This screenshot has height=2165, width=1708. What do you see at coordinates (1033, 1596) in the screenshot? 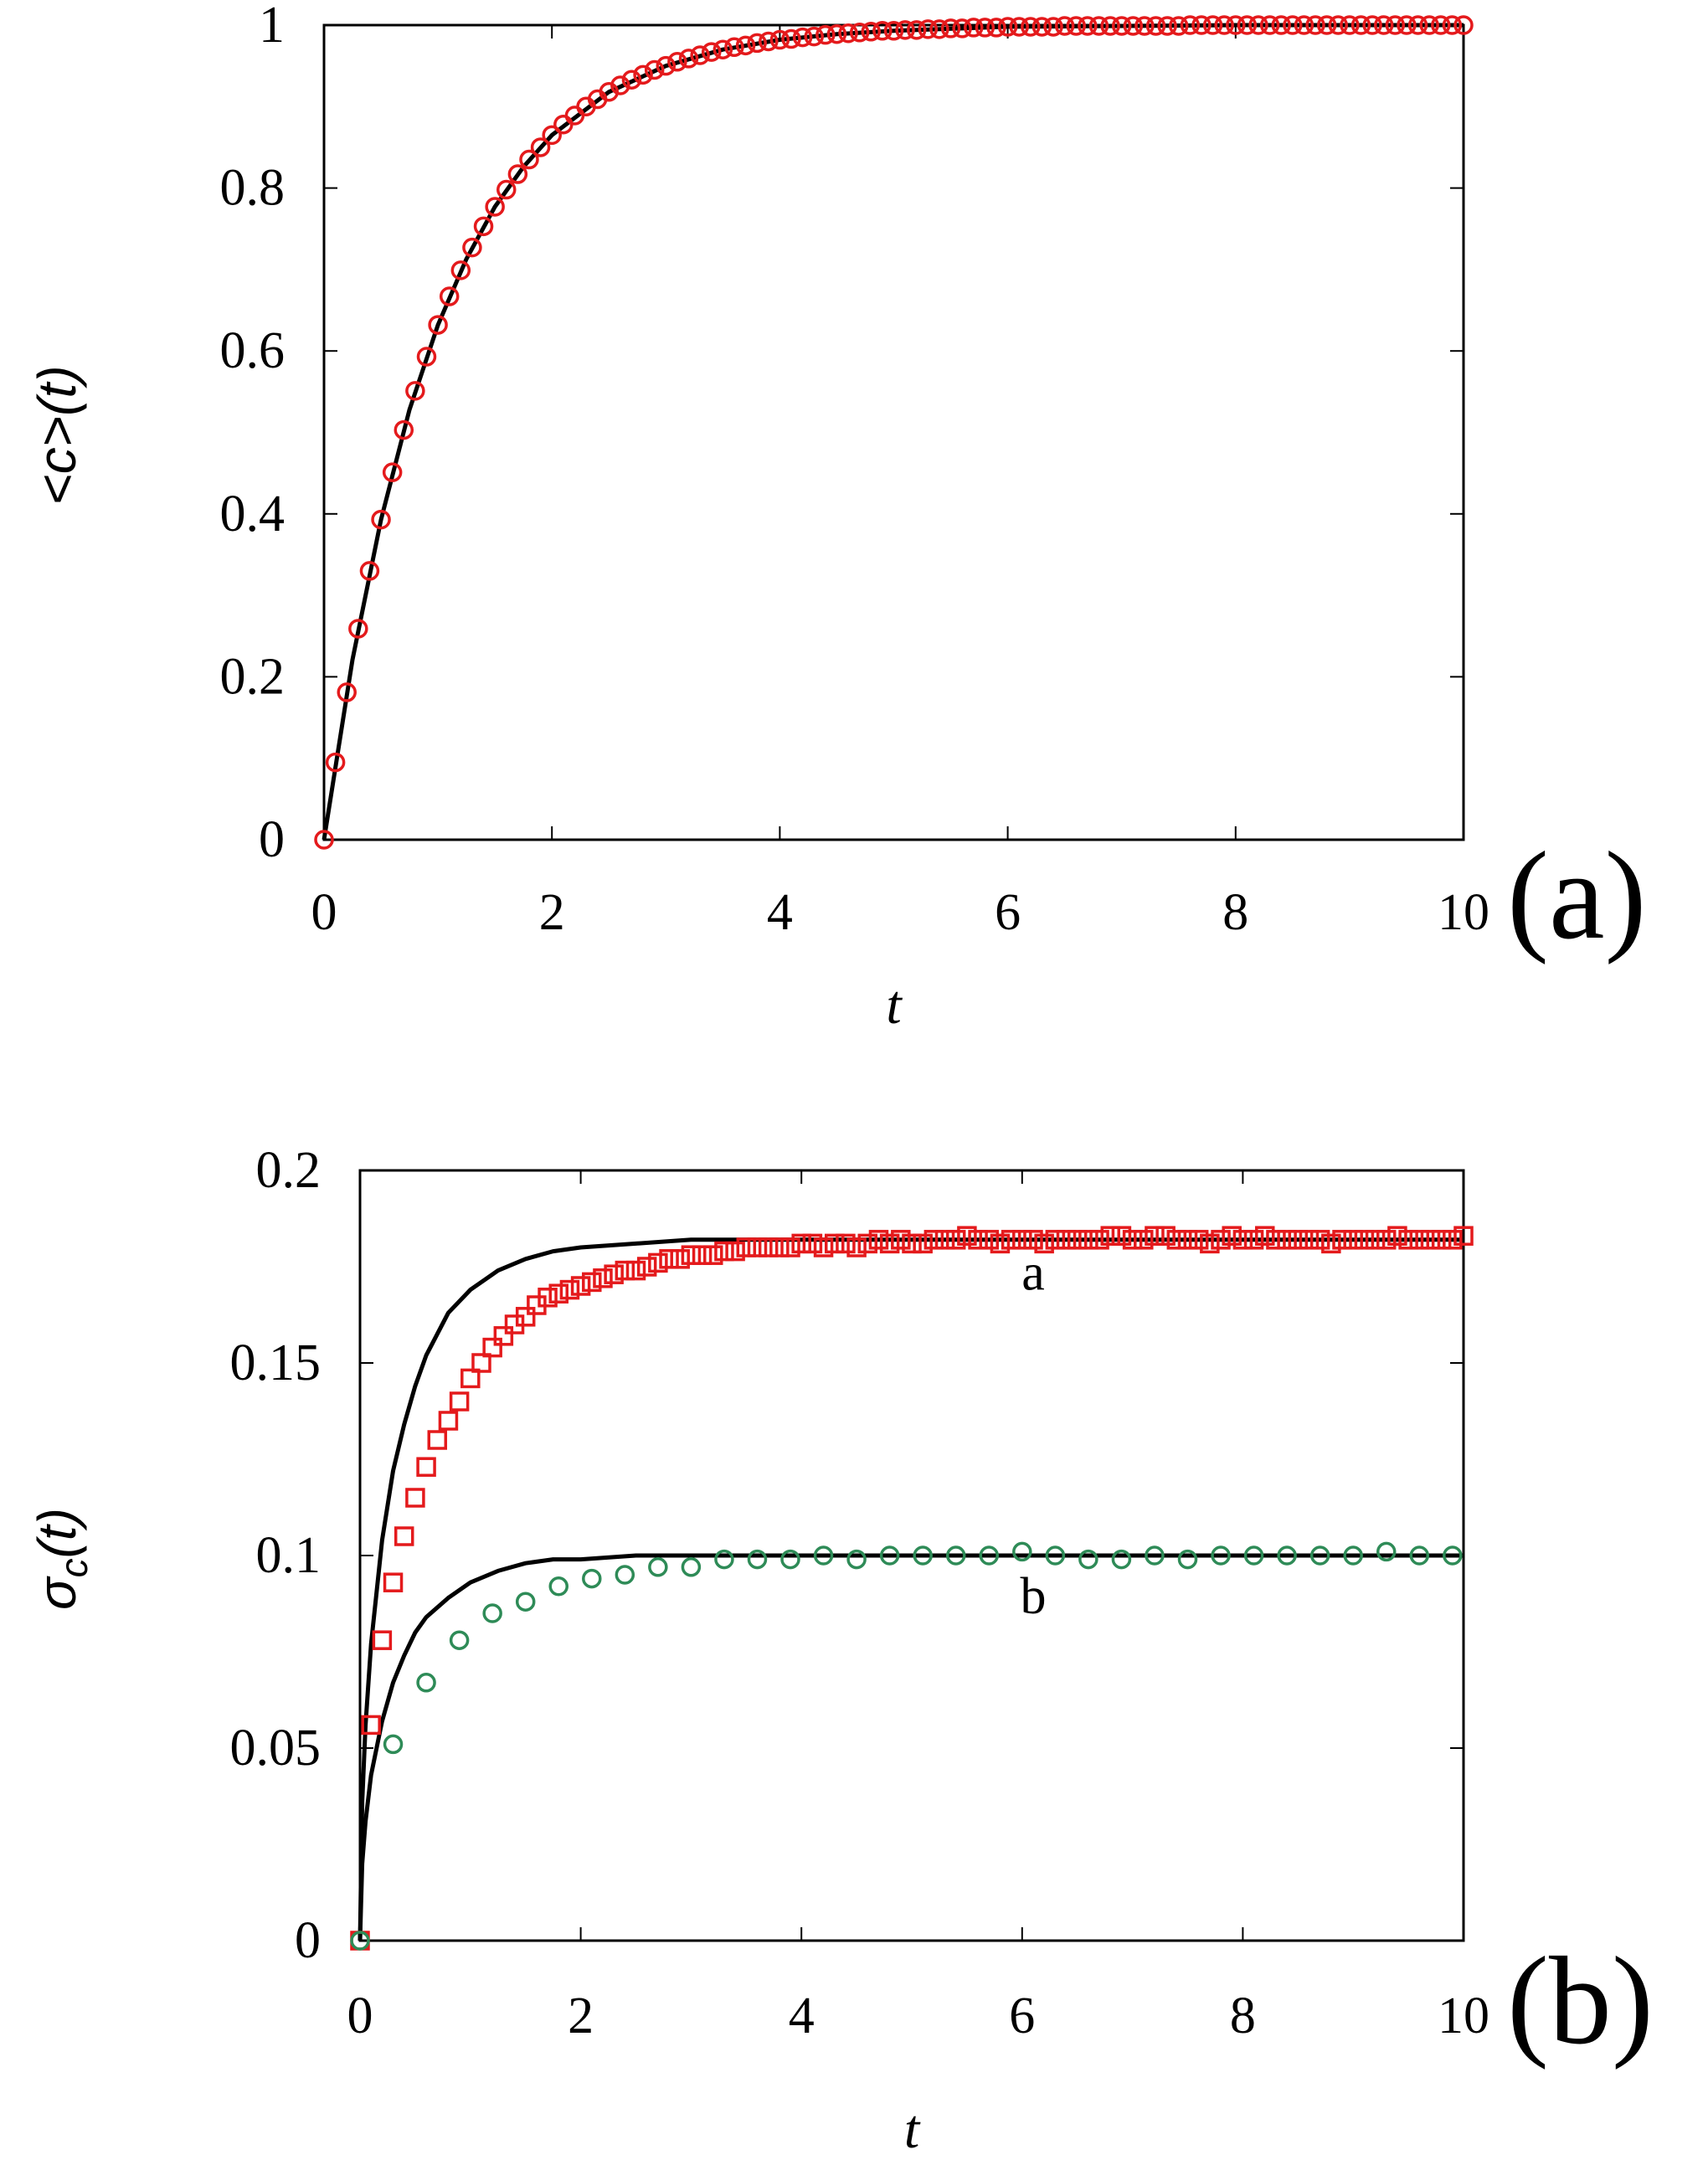
I see `series-annotation: b` at bounding box center [1033, 1596].